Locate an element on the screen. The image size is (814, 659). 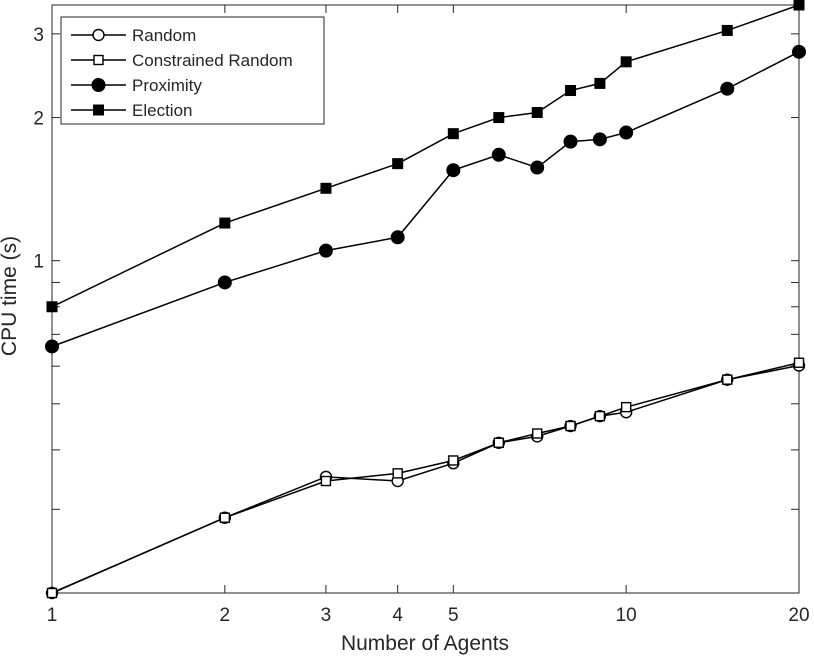
legend-item-election: Election is located at coordinates (131, 110).